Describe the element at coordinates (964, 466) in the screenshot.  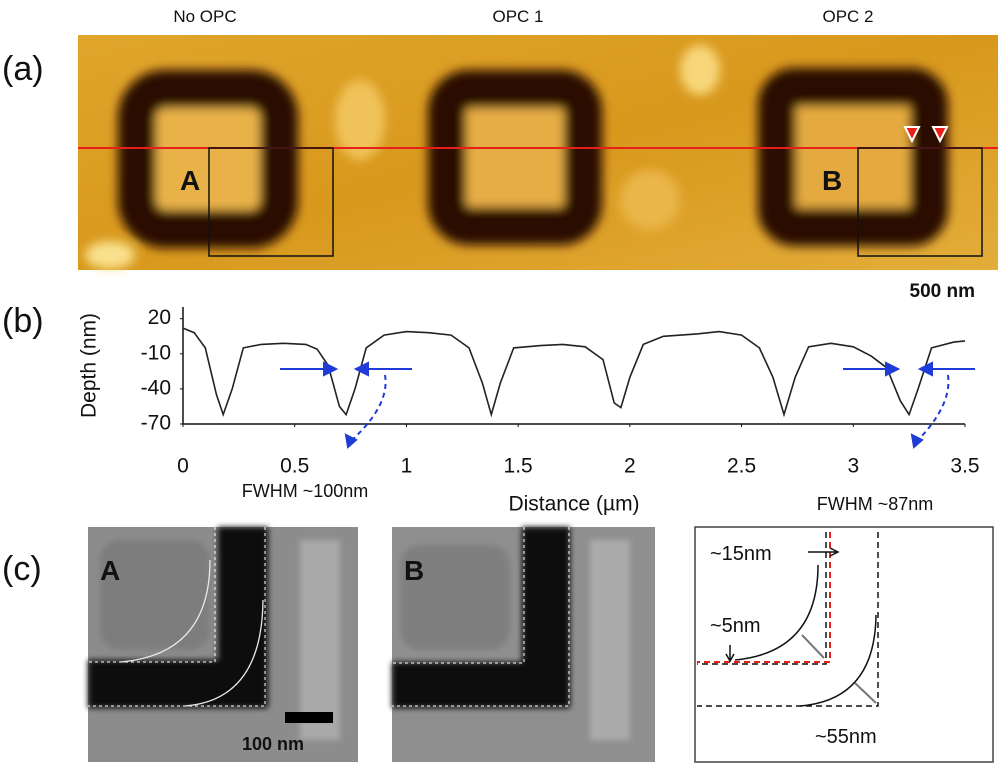
I see `x-tick-label: 3.5` at that location.